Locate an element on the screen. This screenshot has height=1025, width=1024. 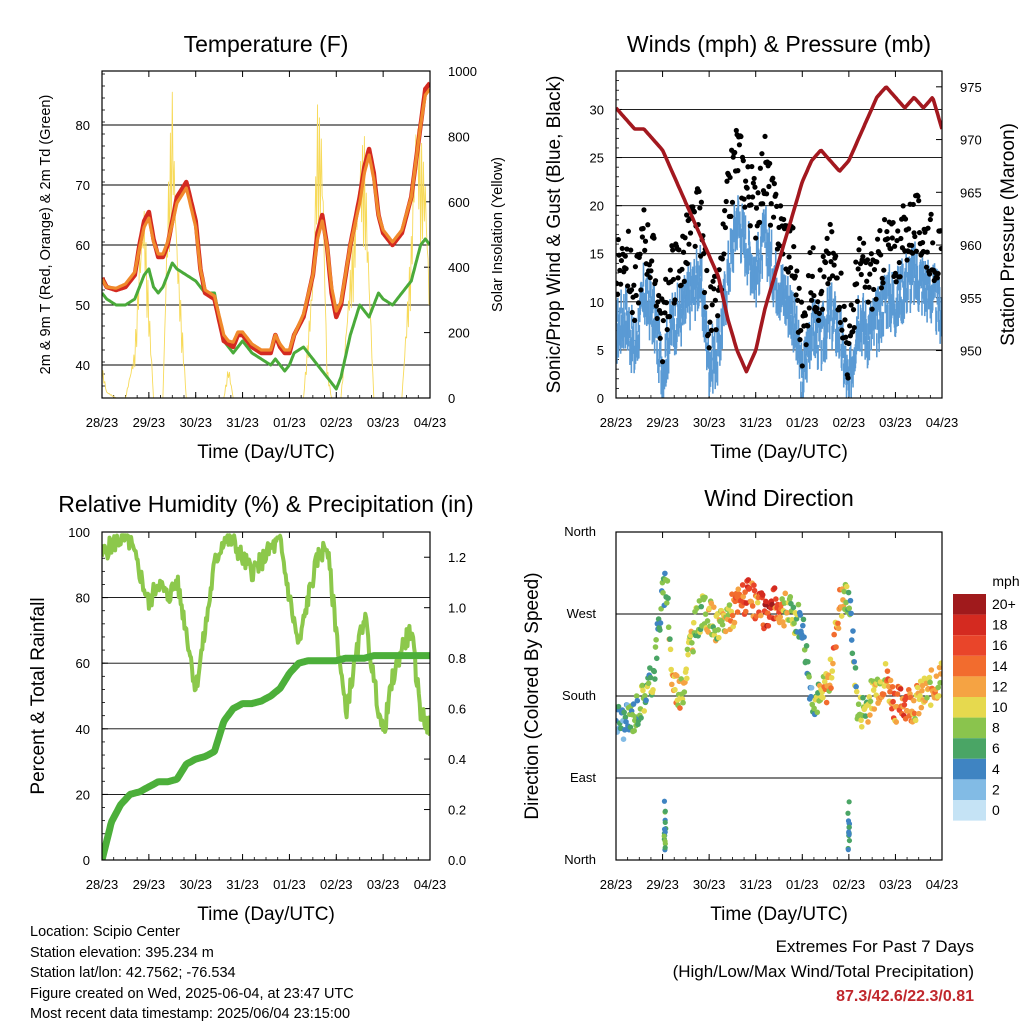
y-tick-label: 100 is located at coordinates (79, 532).